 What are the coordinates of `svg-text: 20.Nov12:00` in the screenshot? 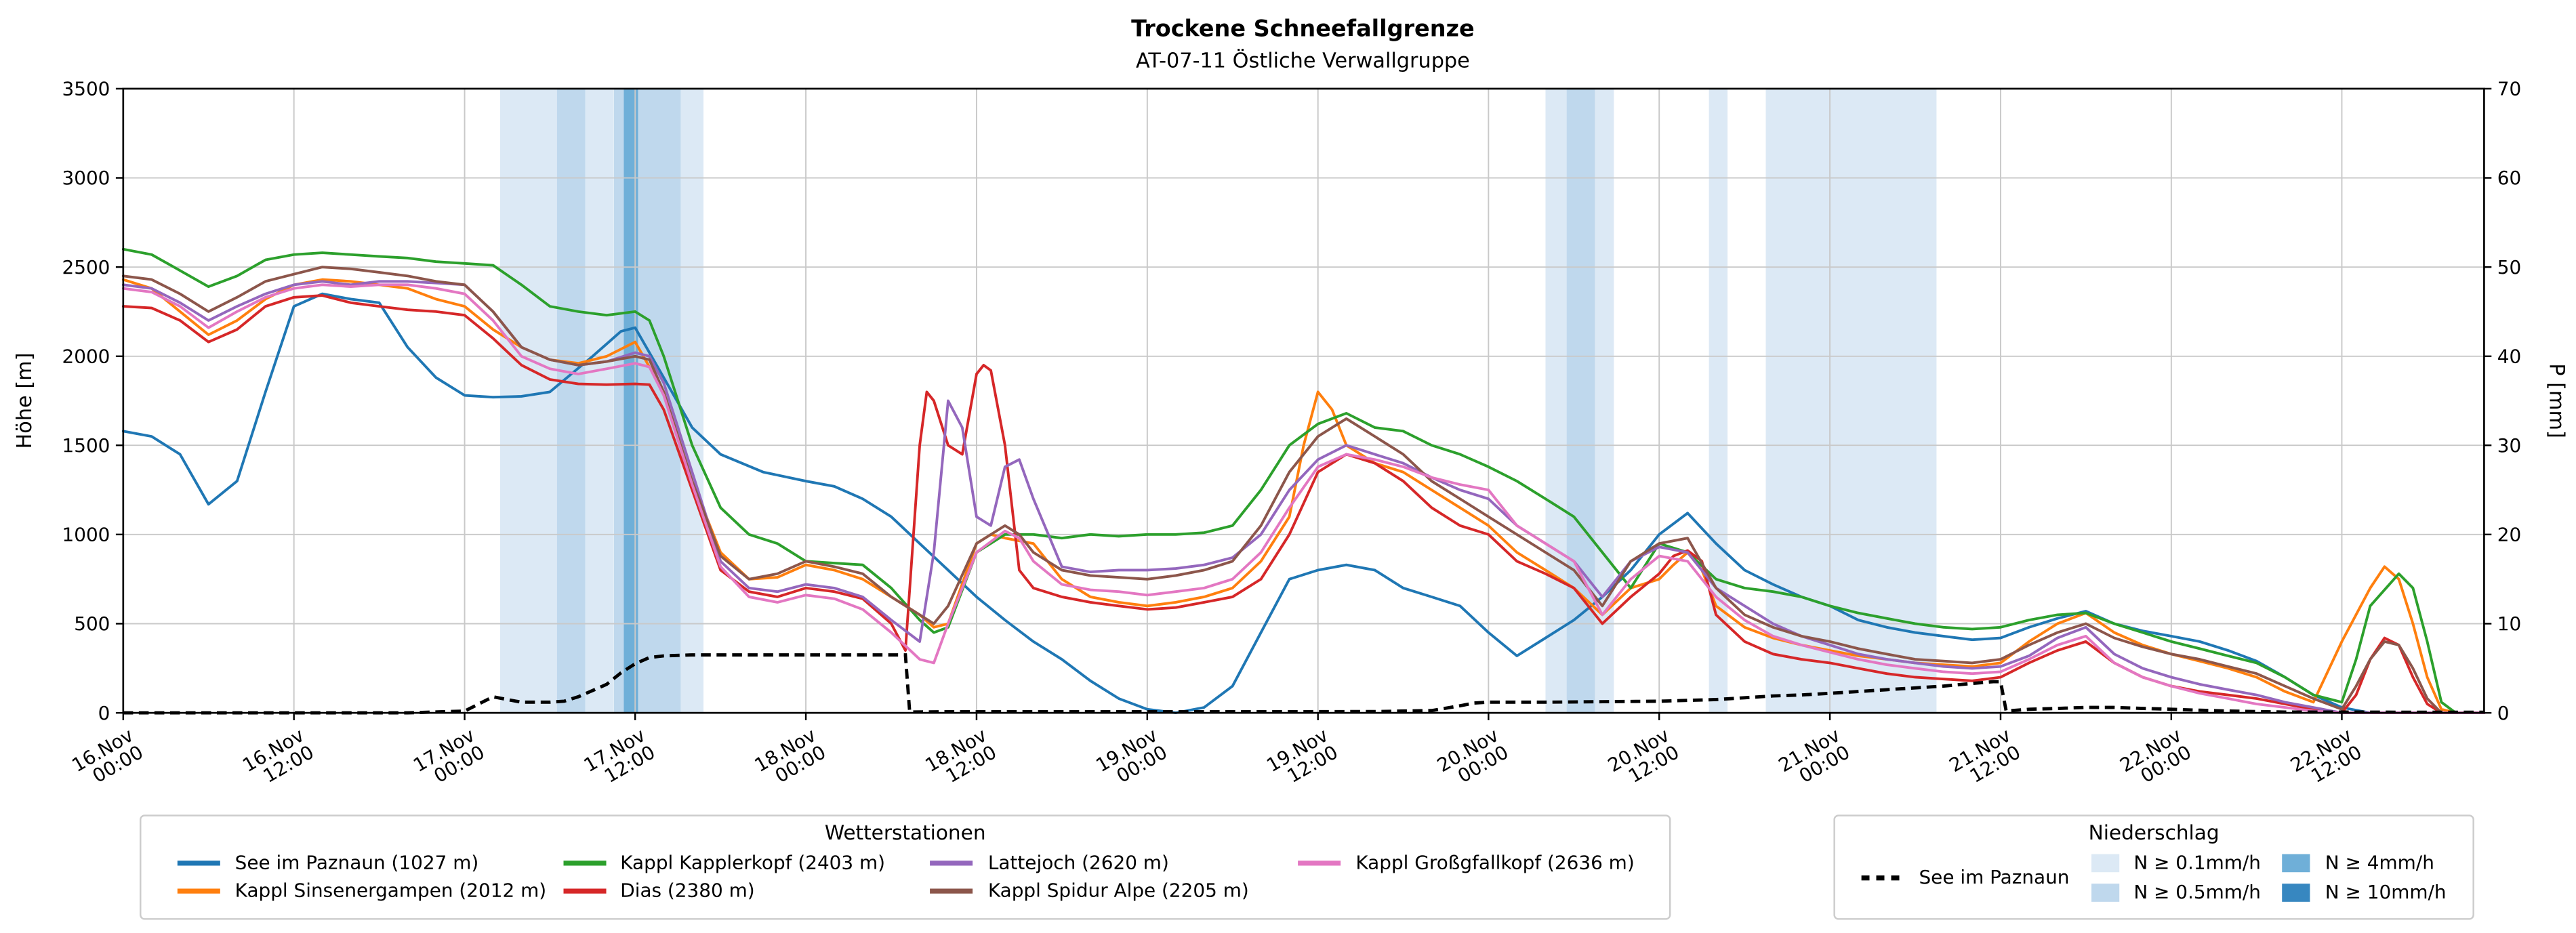 It's located at (1643, 758).